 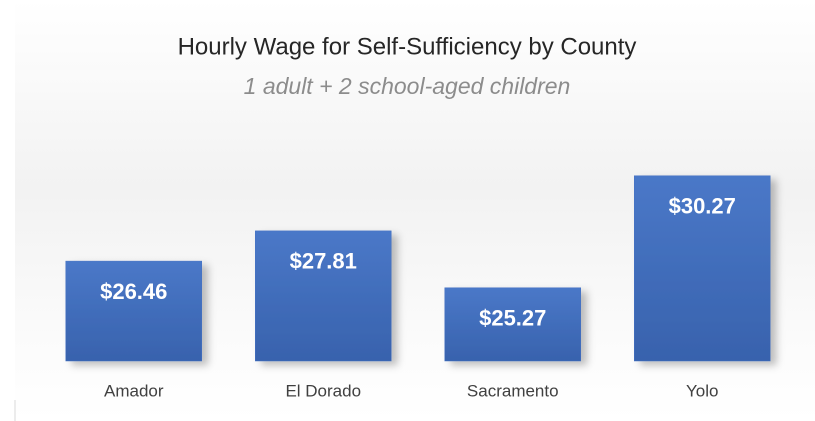 What do you see at coordinates (702, 206) in the screenshot?
I see `data-label: $30.27` at bounding box center [702, 206].